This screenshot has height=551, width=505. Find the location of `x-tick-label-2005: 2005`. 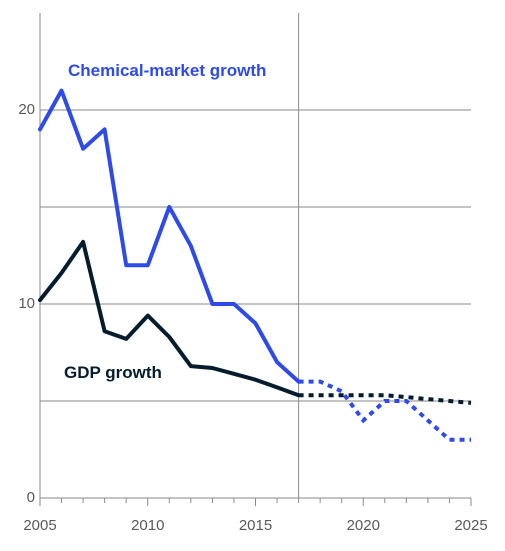

x-tick-label-2005: 2005 is located at coordinates (39, 525).